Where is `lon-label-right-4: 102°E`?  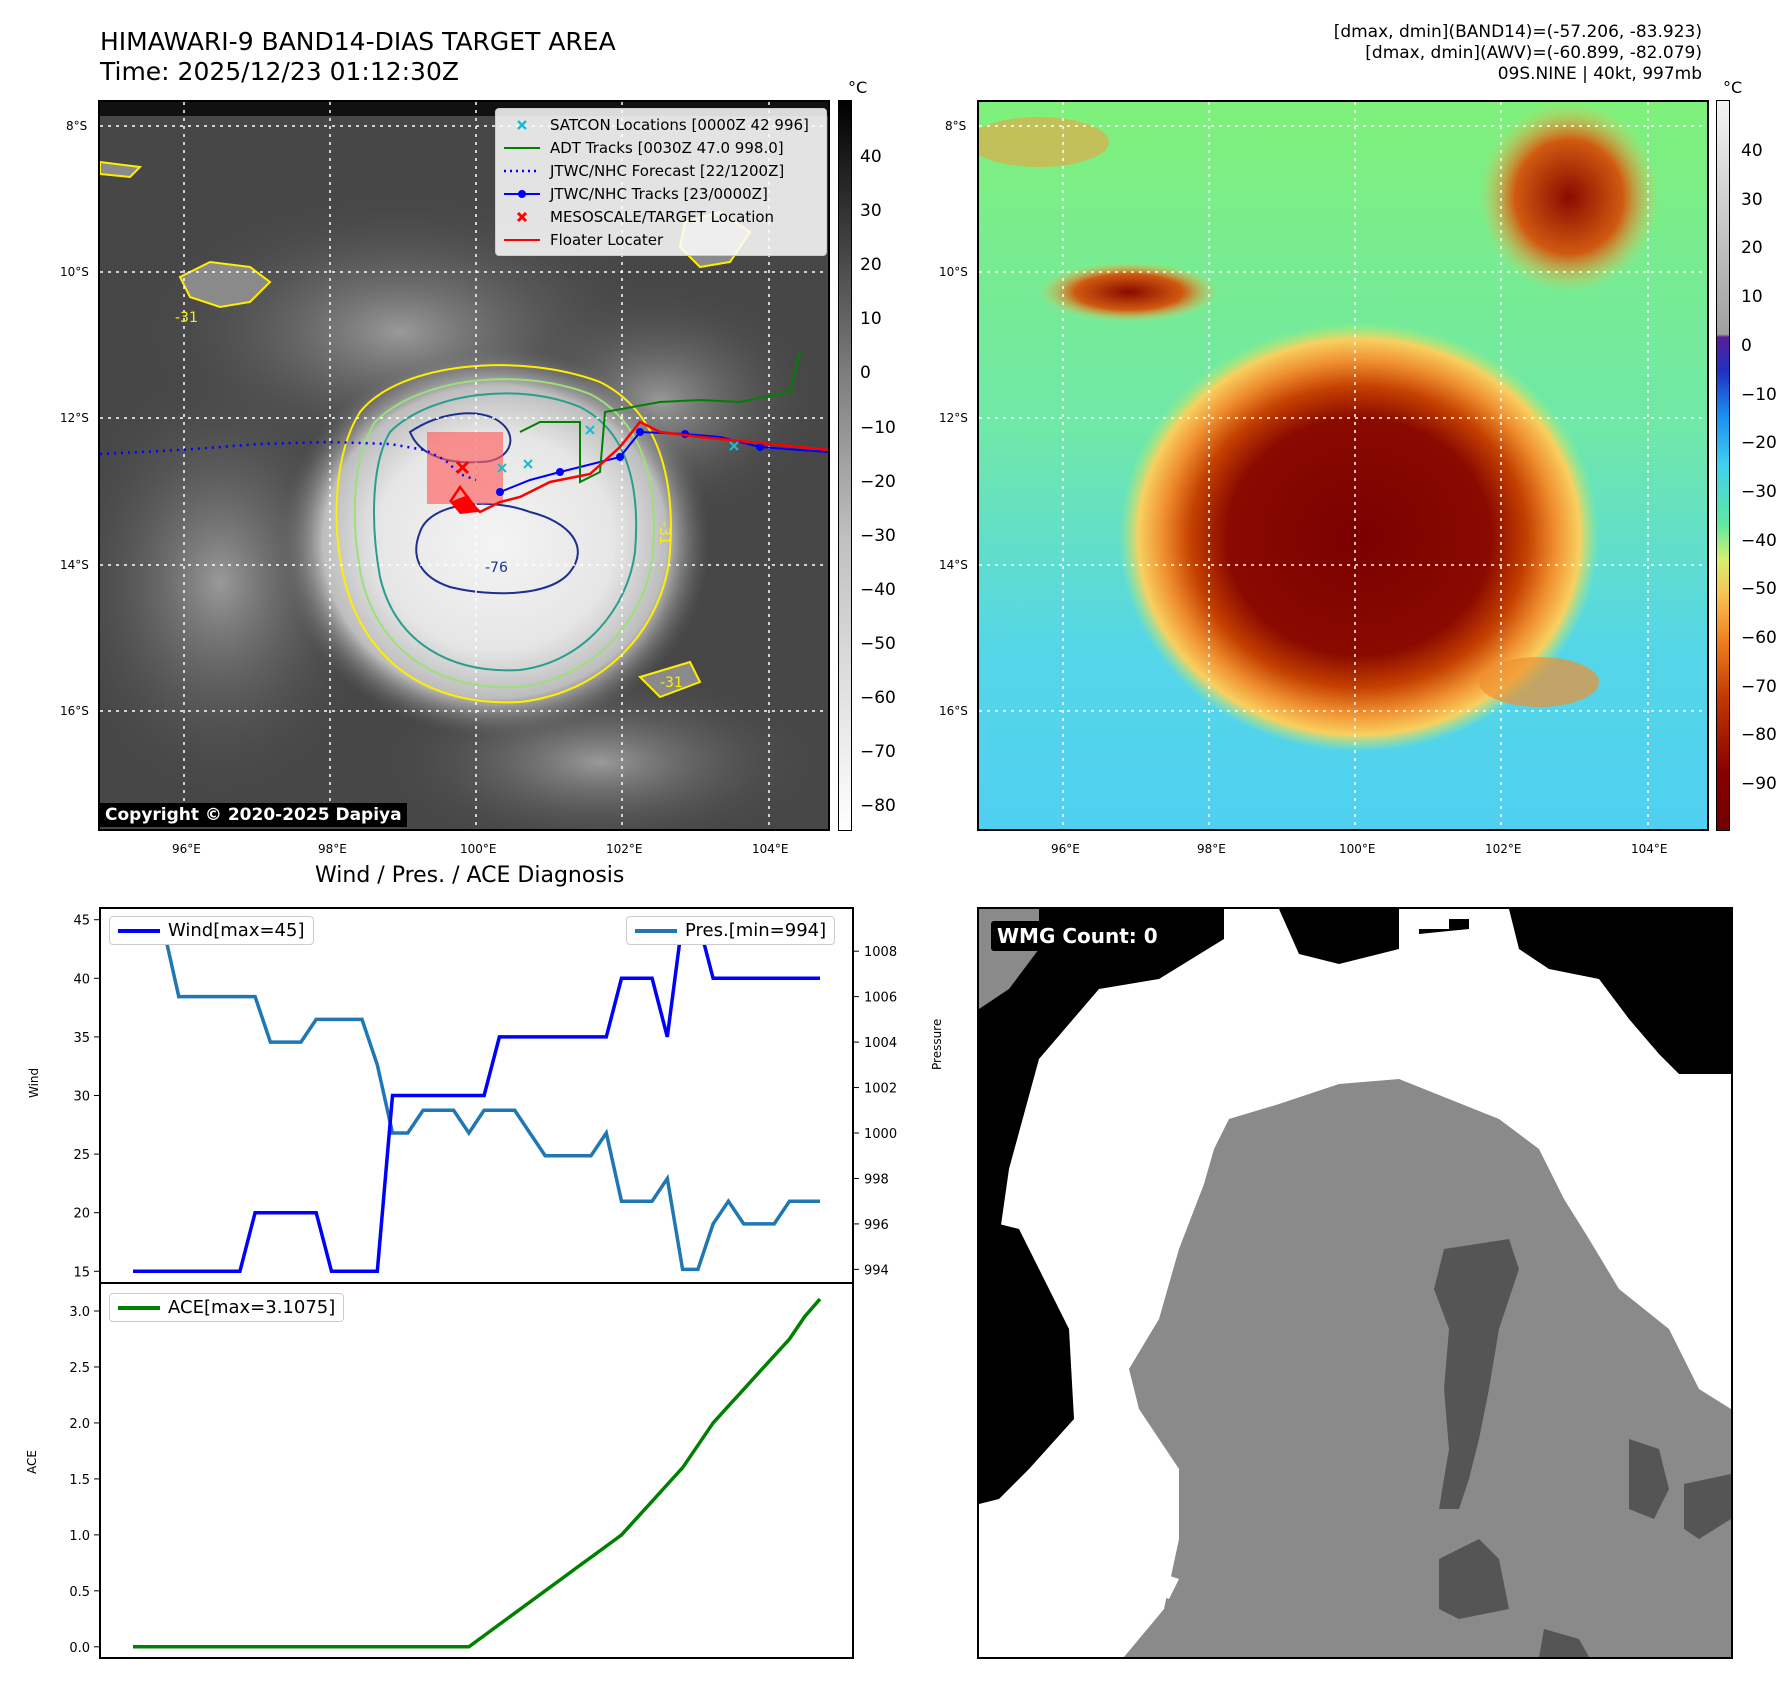 lon-label-right-4: 102°E is located at coordinates (1503, 849).